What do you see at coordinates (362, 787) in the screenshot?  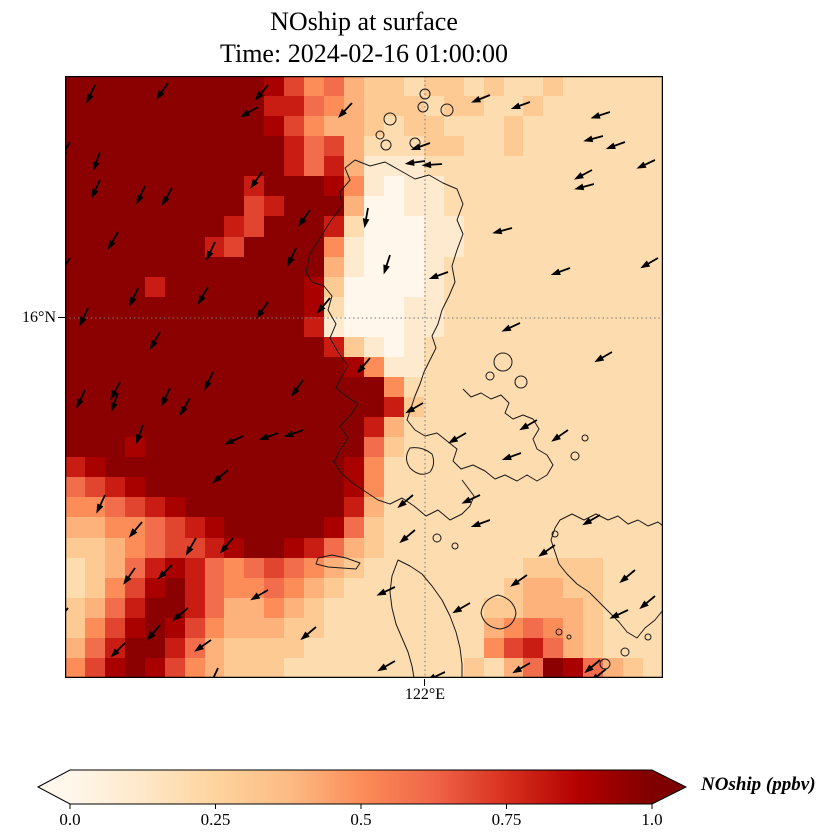 I see `colorbar-gradient-bar` at bounding box center [362, 787].